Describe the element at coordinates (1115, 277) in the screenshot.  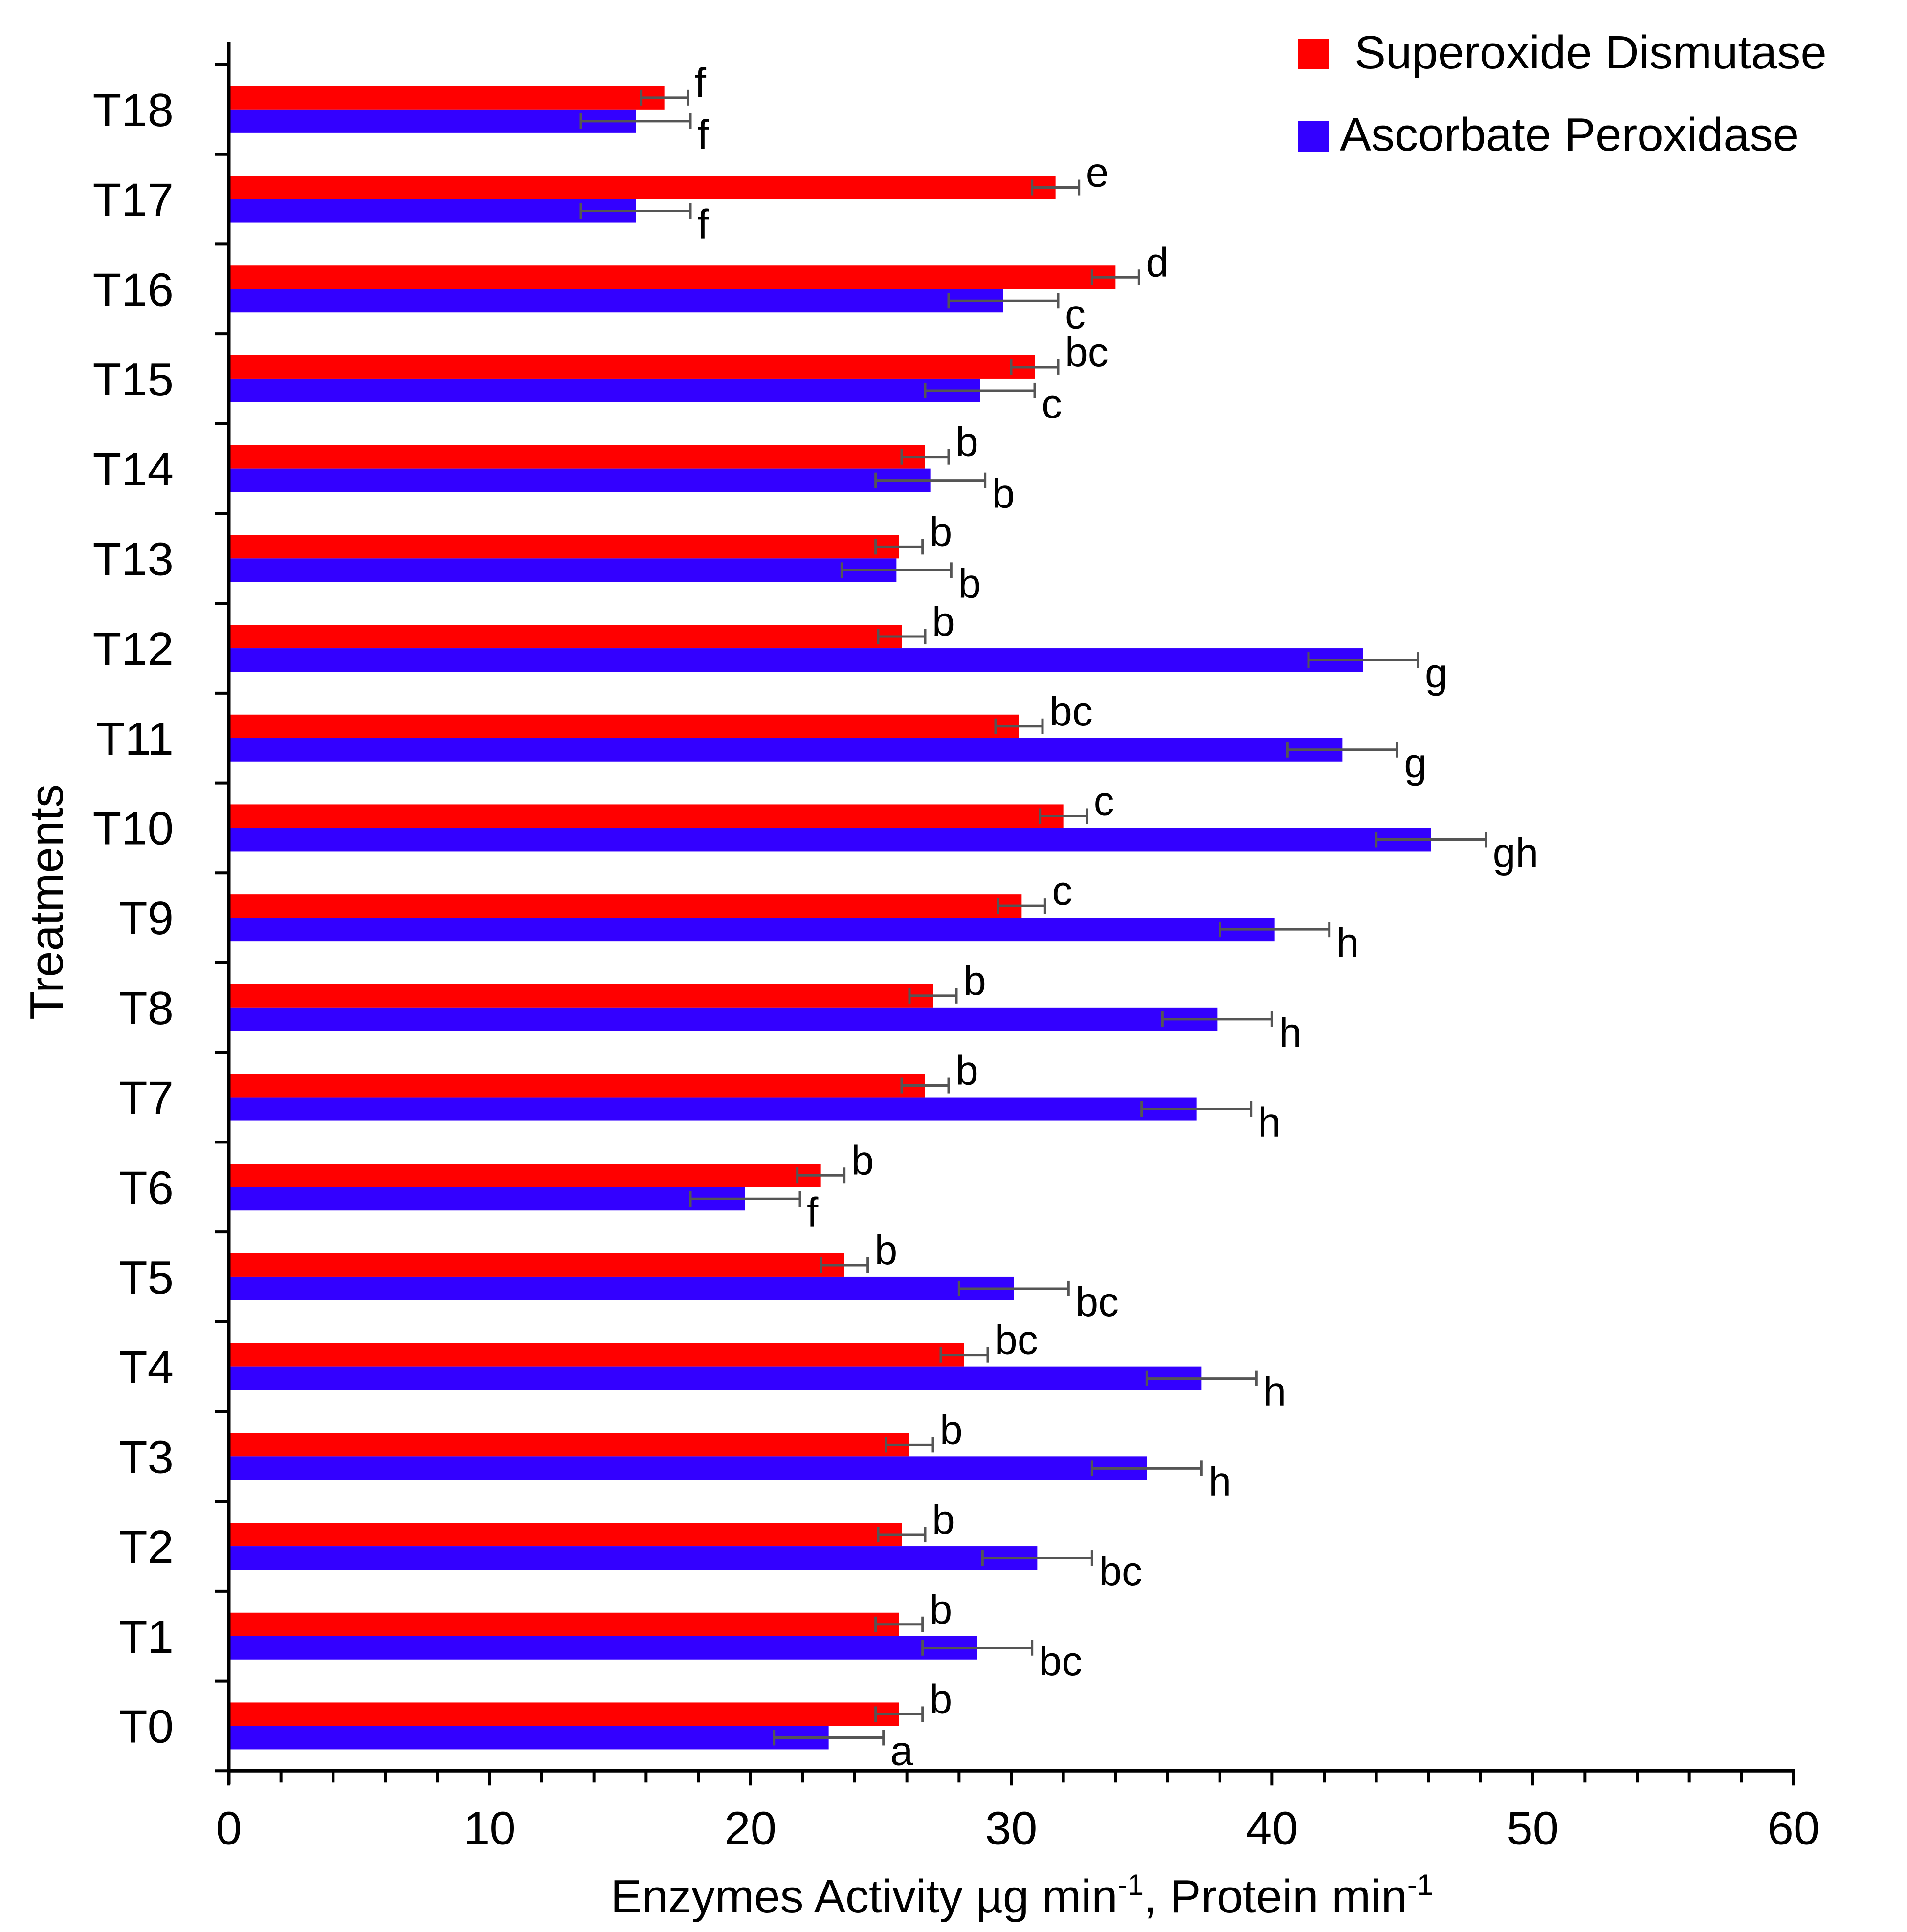
I see `error-bar-superoxide-dismutase-t16` at that location.